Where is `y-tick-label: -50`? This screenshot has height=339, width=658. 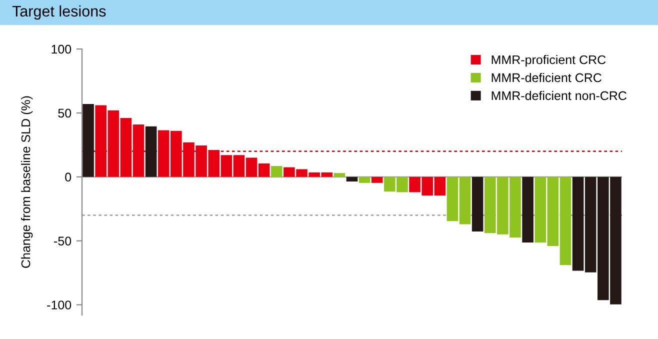 y-tick-label: -50 is located at coordinates (63, 241).